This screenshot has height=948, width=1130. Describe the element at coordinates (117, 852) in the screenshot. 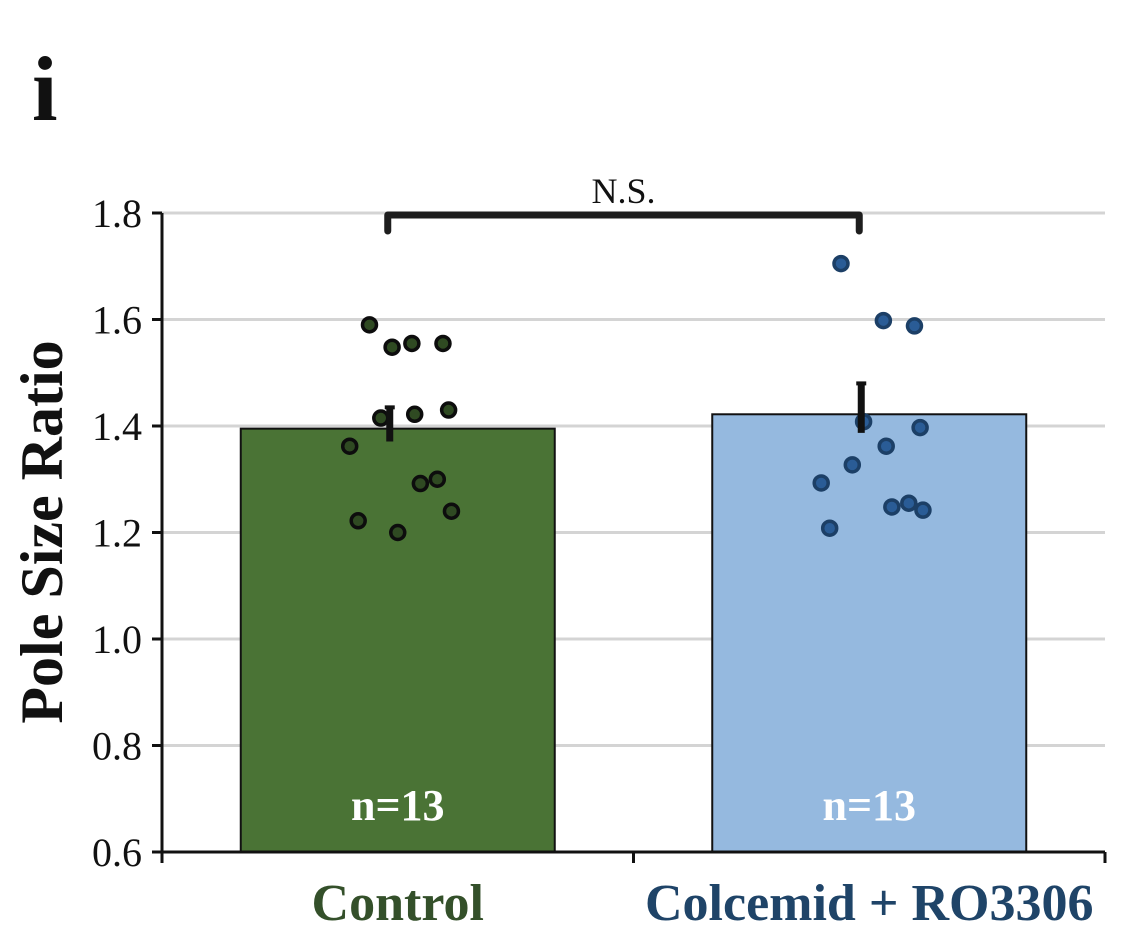

I see `y-tick-label: 0.6` at that location.